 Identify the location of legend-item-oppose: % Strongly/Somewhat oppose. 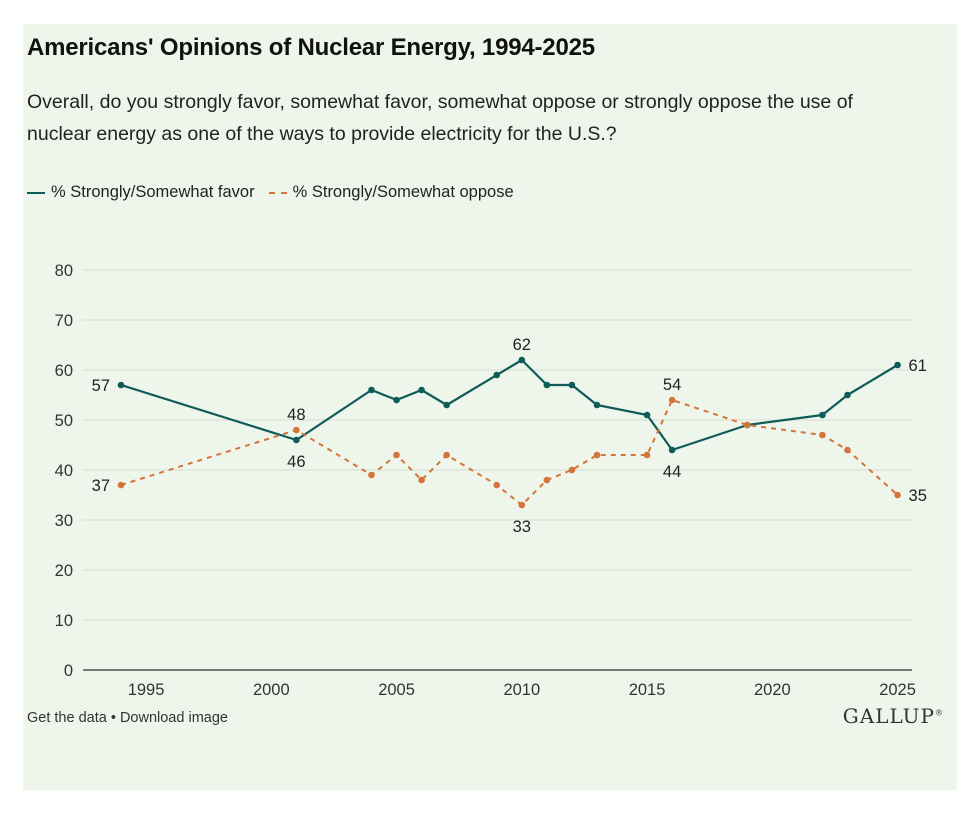
(391, 192).